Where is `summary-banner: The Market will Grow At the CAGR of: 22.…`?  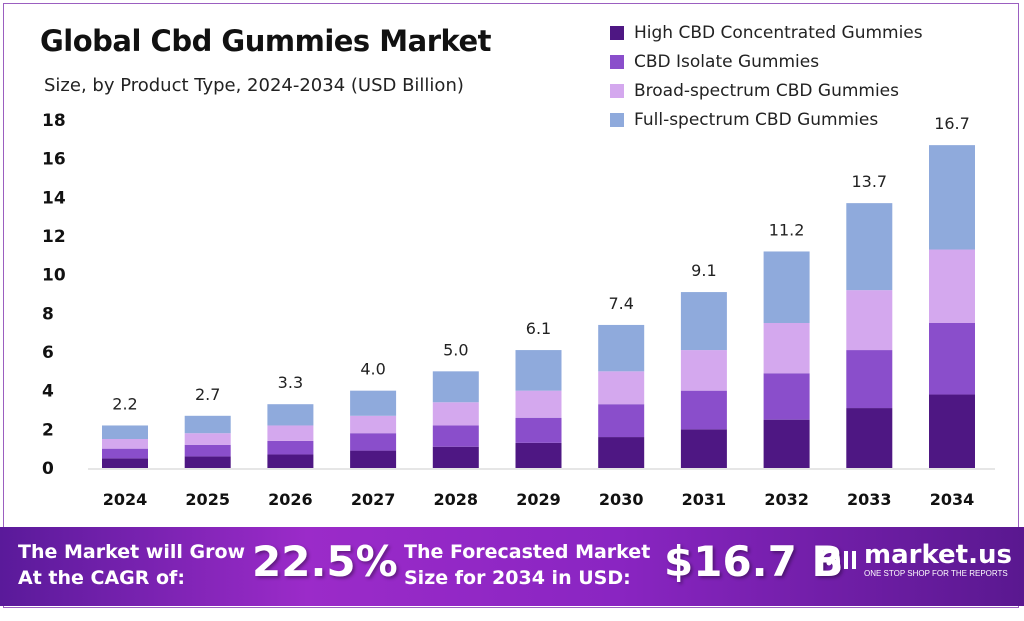 summary-banner: The Market will Grow At the CAGR of: 22.… is located at coordinates (512, 566).